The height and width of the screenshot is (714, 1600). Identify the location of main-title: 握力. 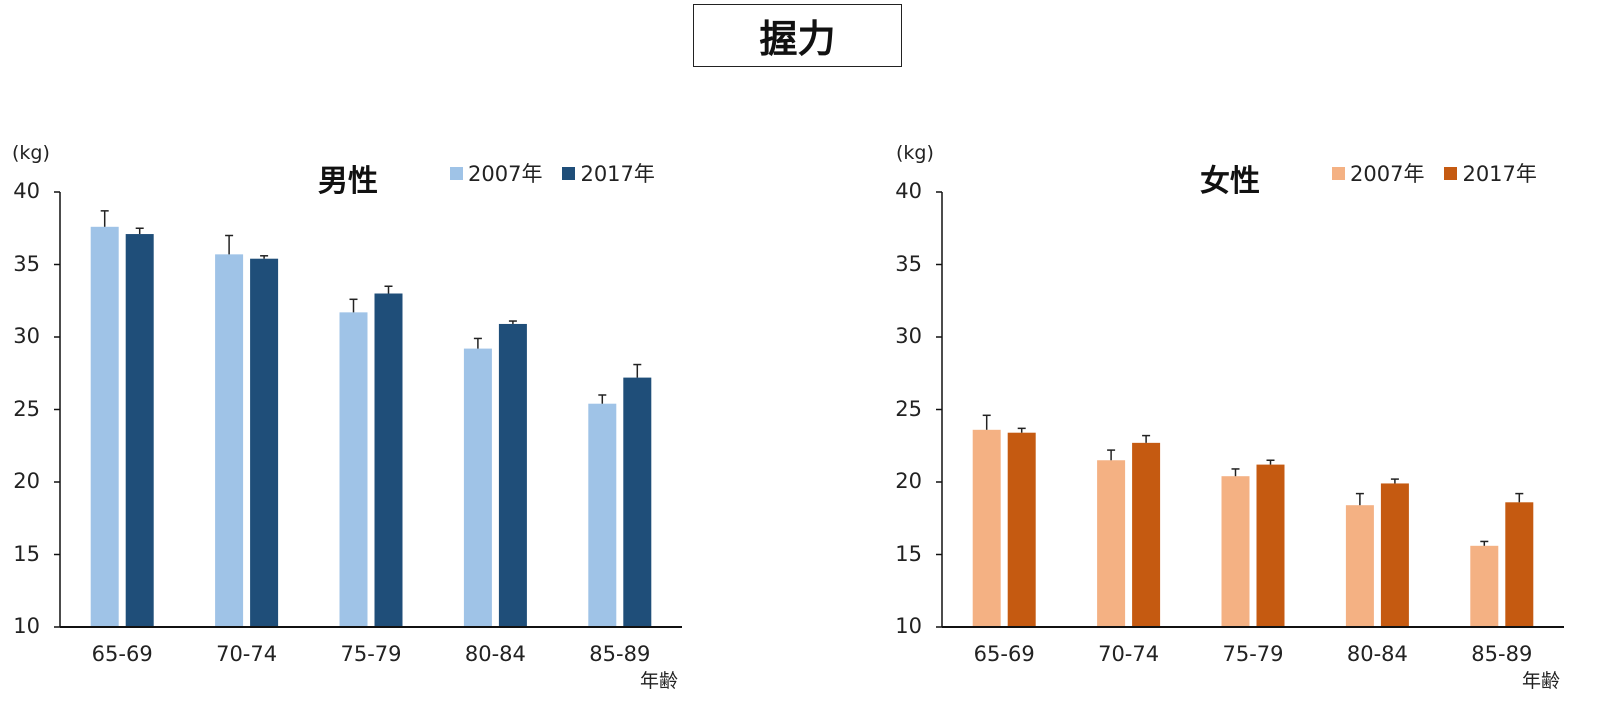
(797, 35).